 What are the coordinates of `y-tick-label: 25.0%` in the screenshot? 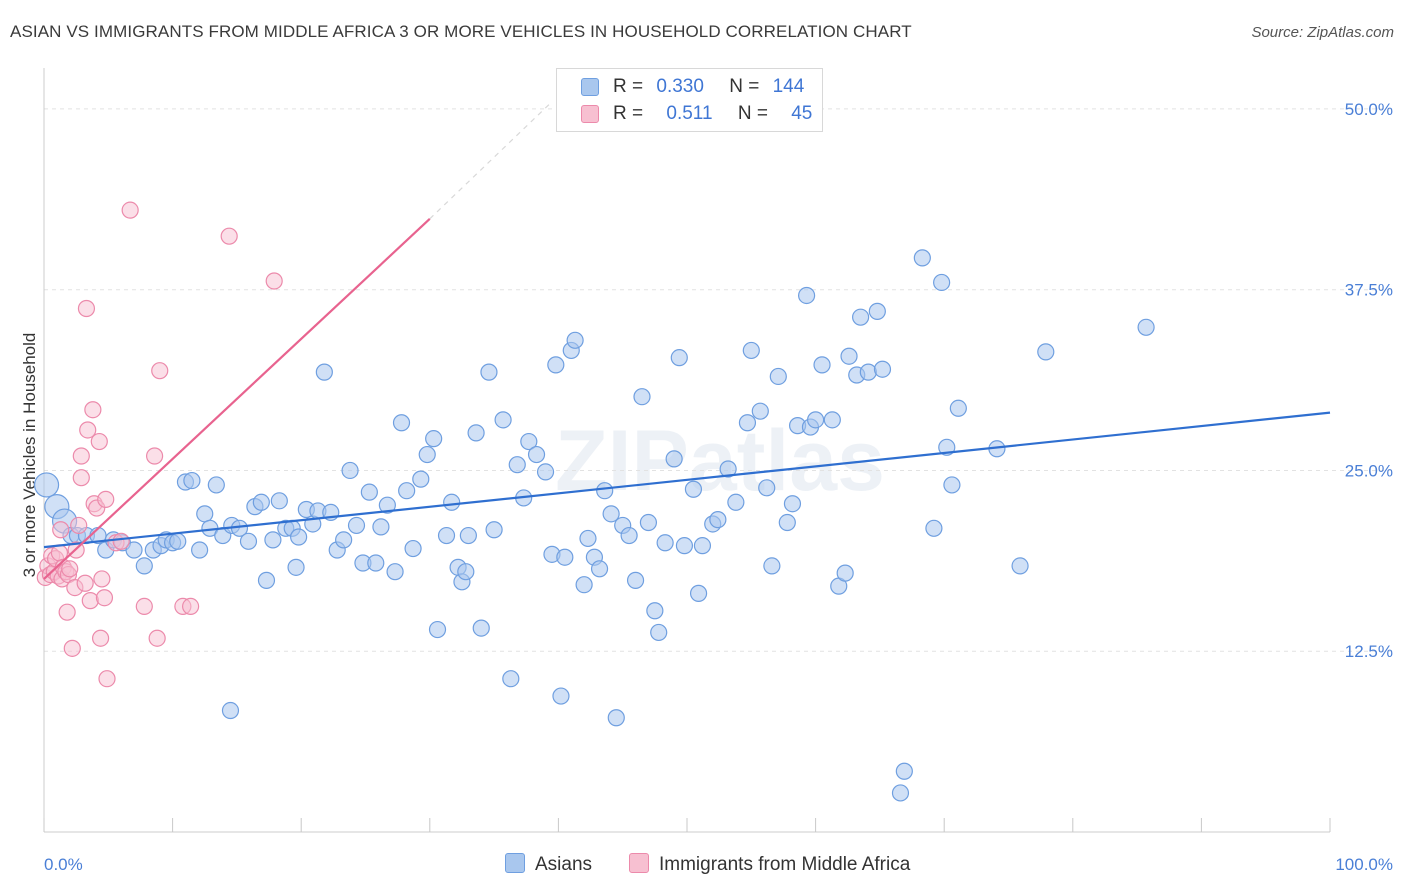 It's located at (1369, 470).